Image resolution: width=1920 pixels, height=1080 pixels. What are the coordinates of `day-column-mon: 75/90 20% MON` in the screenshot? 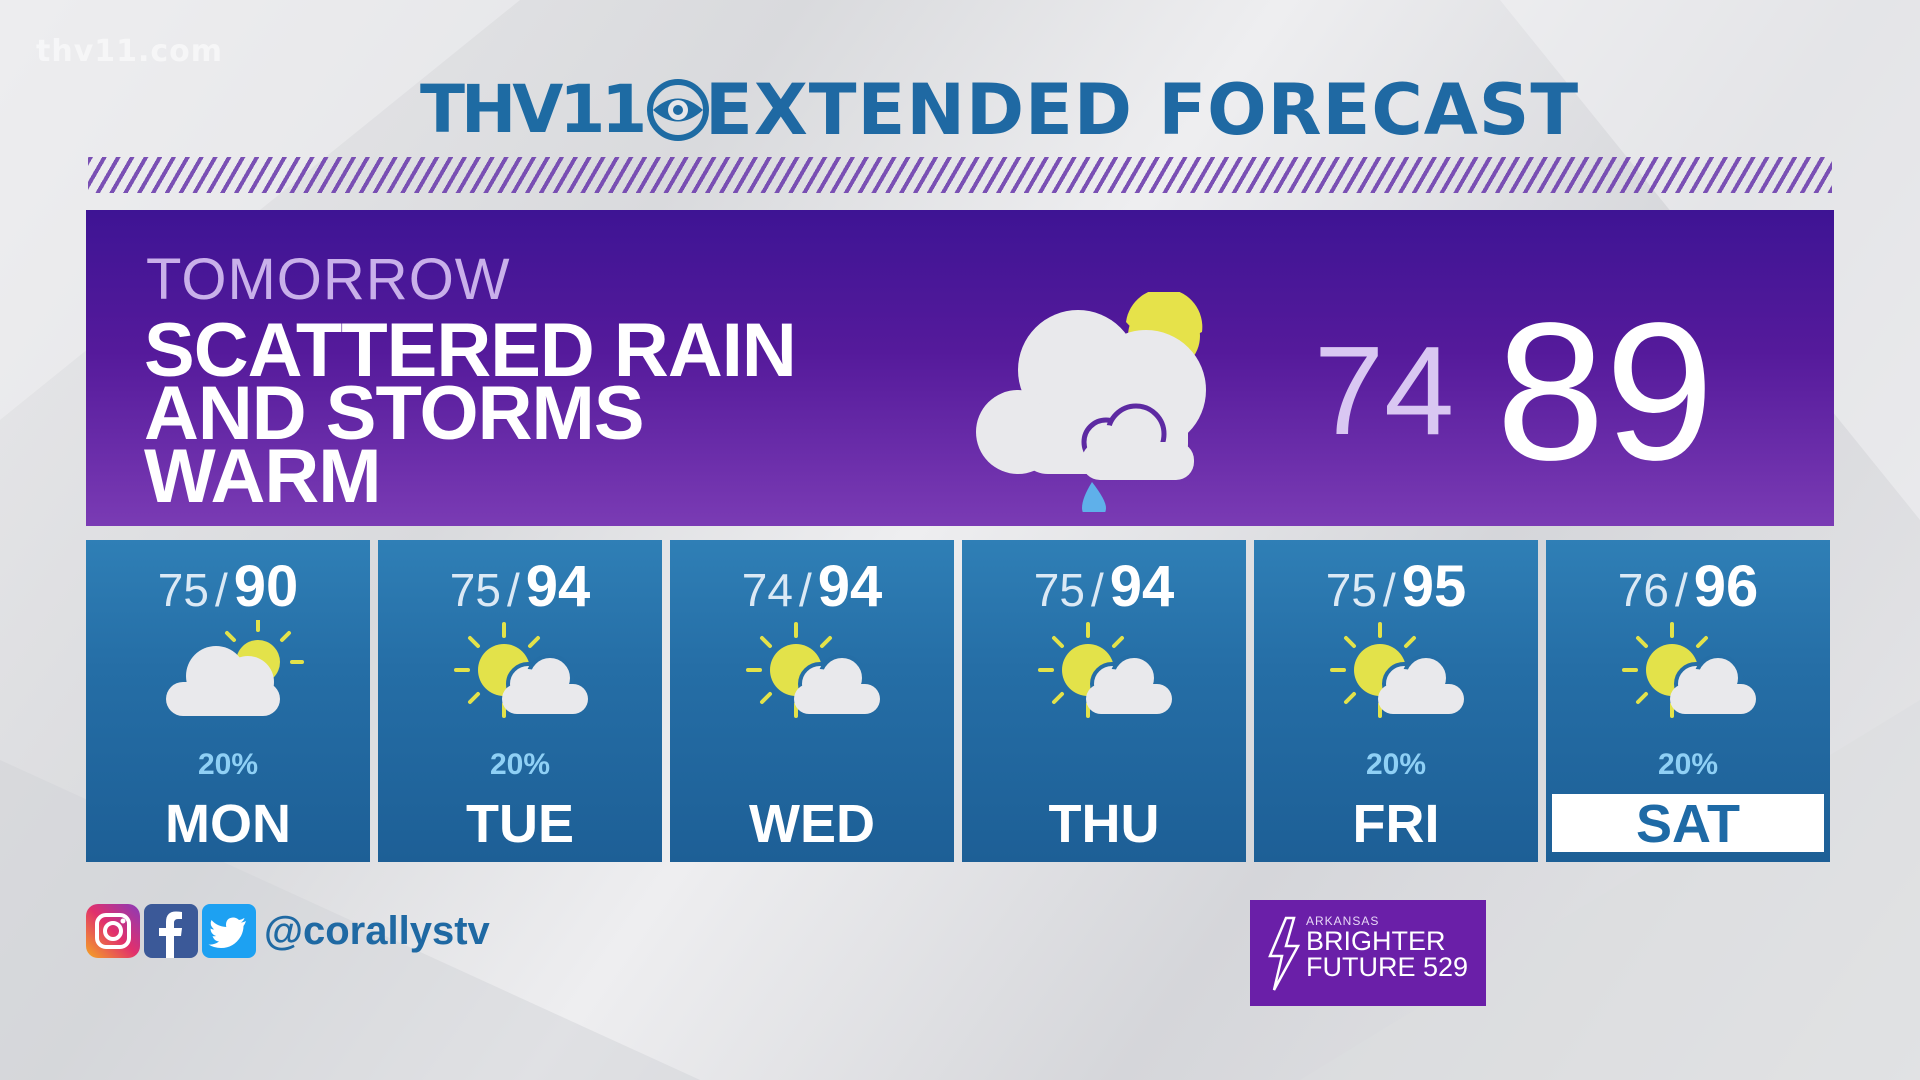 It's located at (228, 701).